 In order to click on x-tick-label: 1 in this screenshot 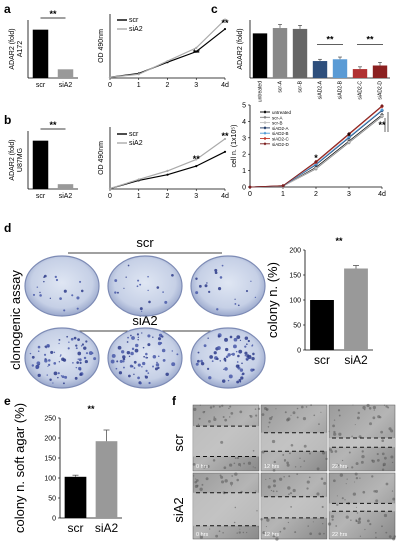, I will do `click(283, 194)`.